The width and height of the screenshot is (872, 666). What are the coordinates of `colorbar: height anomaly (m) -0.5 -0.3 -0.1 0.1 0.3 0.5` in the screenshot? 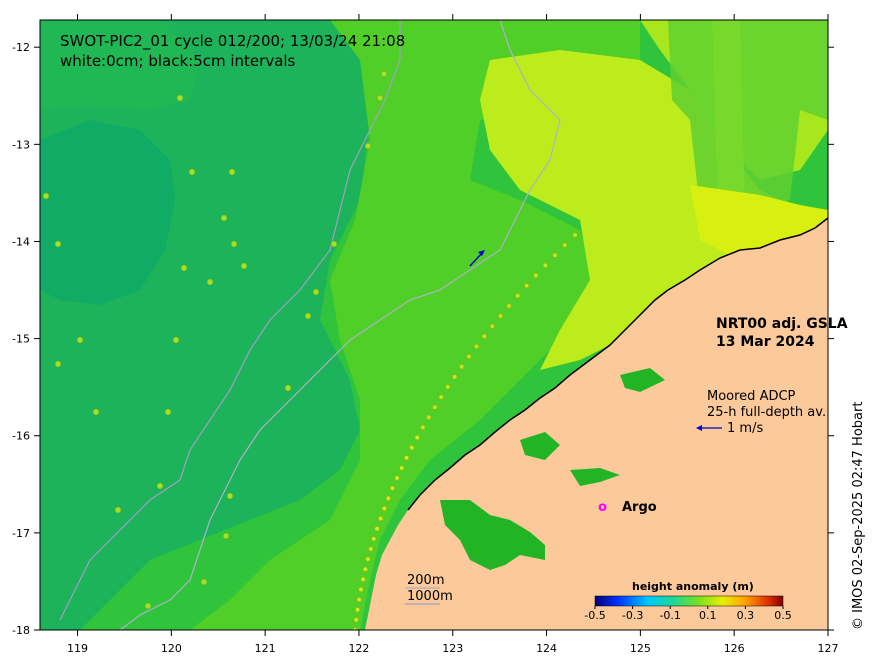 It's located at (687, 601).